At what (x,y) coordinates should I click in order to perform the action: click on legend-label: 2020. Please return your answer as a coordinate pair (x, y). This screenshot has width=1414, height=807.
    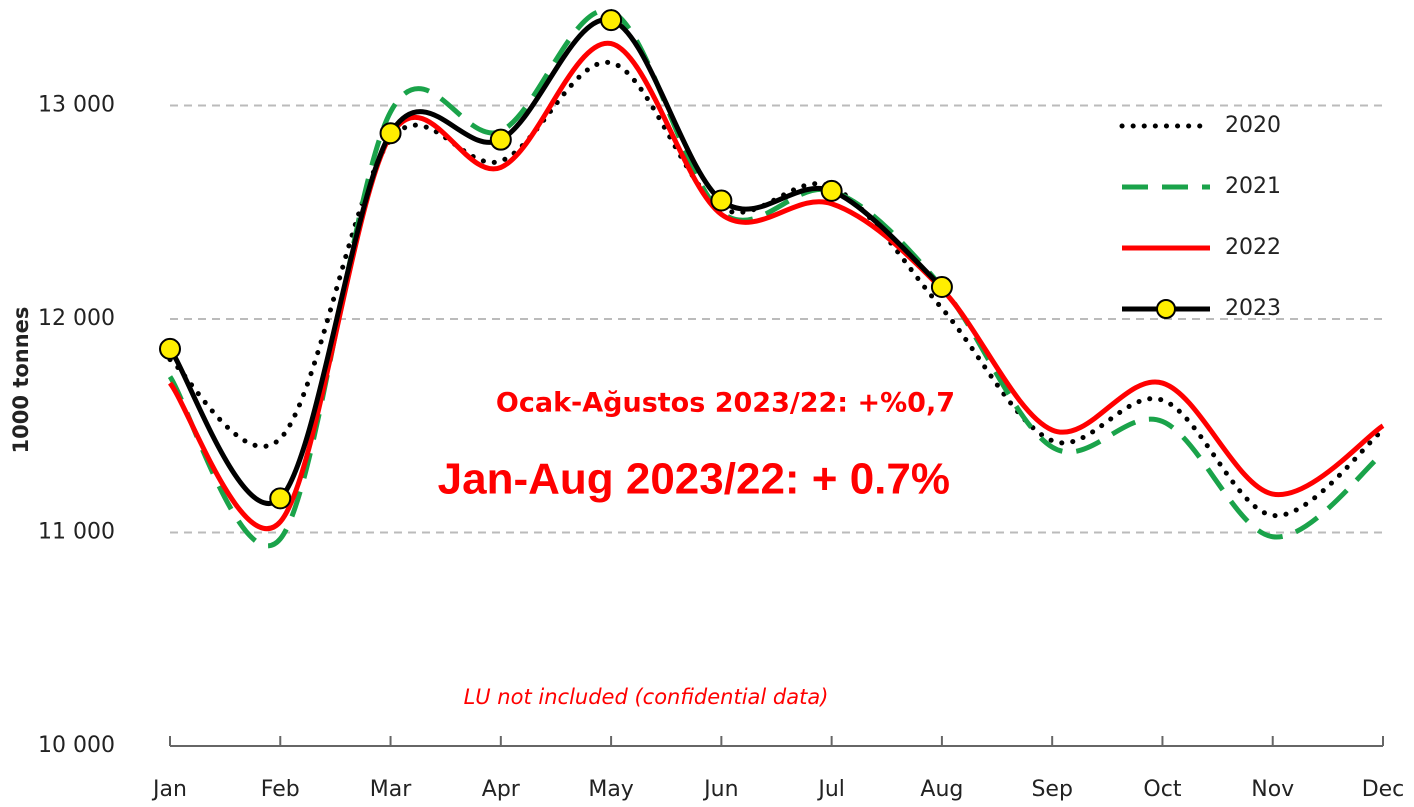
    Looking at the image, I should click on (1253, 125).